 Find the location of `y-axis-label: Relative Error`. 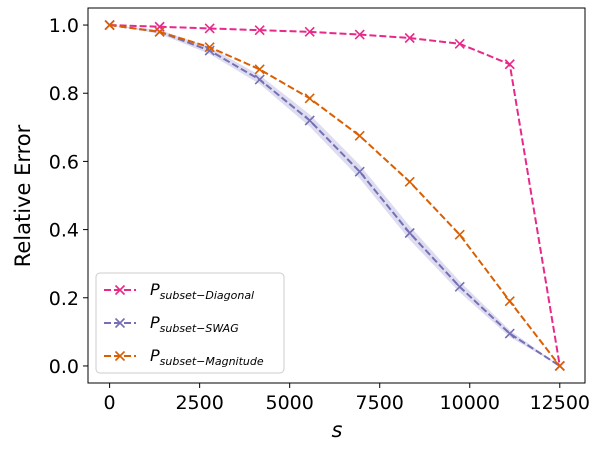

y-axis-label: Relative Error is located at coordinates (23, 195).